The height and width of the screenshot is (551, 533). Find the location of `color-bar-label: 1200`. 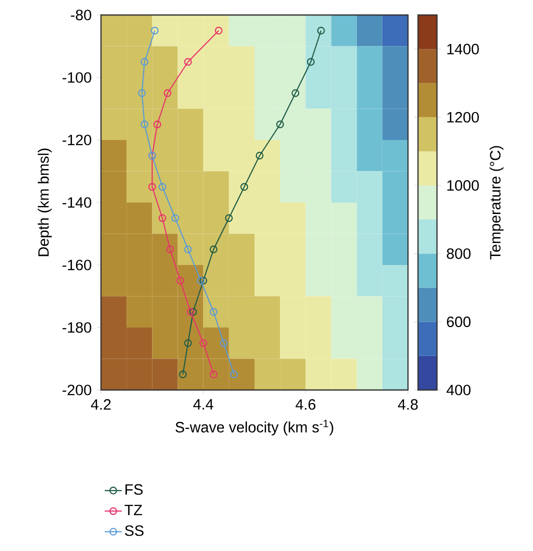

color-bar-label: 1200 is located at coordinates (463, 117).